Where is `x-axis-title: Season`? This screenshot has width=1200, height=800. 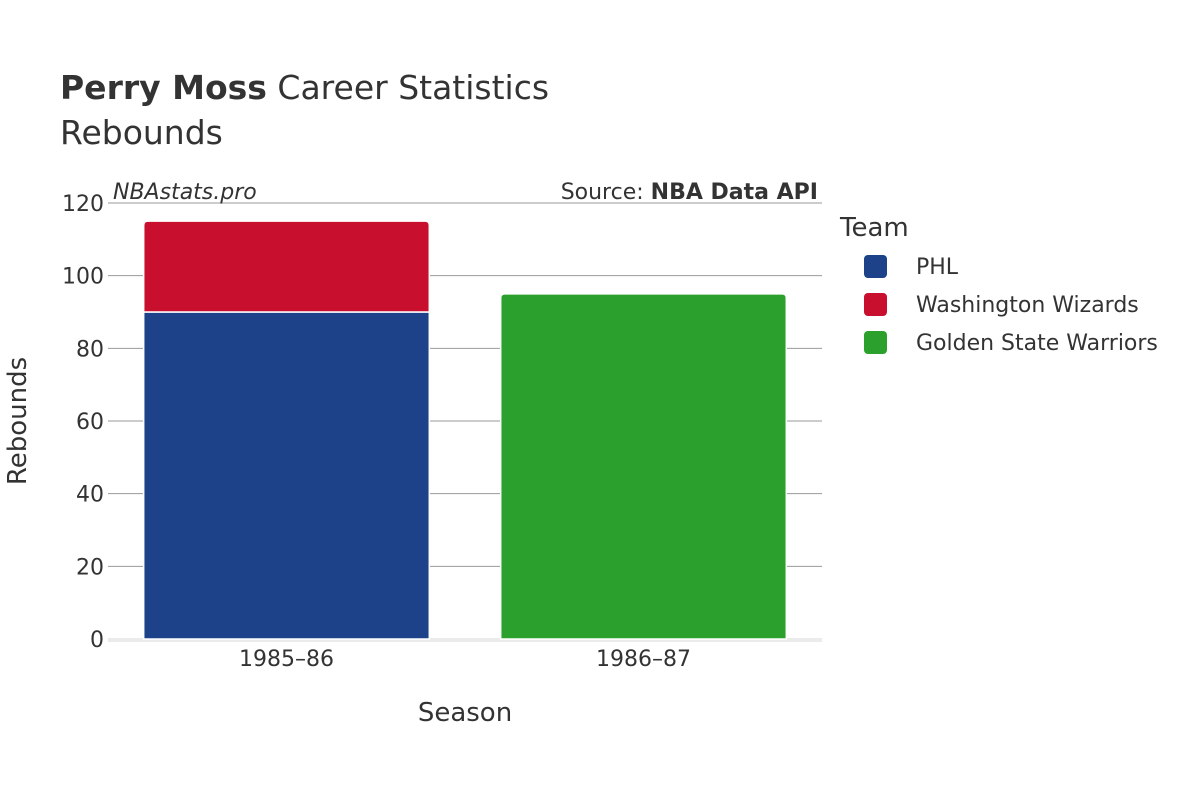
x-axis-title: Season is located at coordinates (465, 713).